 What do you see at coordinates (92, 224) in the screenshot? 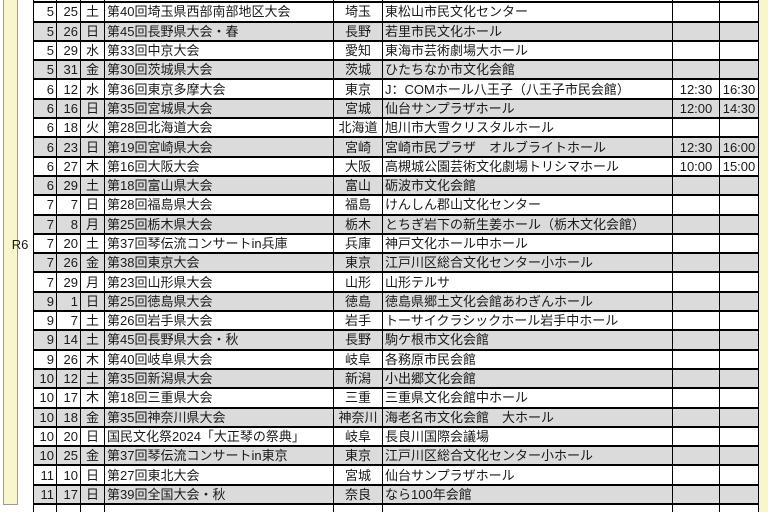
I see `cell-weekday: 月` at bounding box center [92, 224].